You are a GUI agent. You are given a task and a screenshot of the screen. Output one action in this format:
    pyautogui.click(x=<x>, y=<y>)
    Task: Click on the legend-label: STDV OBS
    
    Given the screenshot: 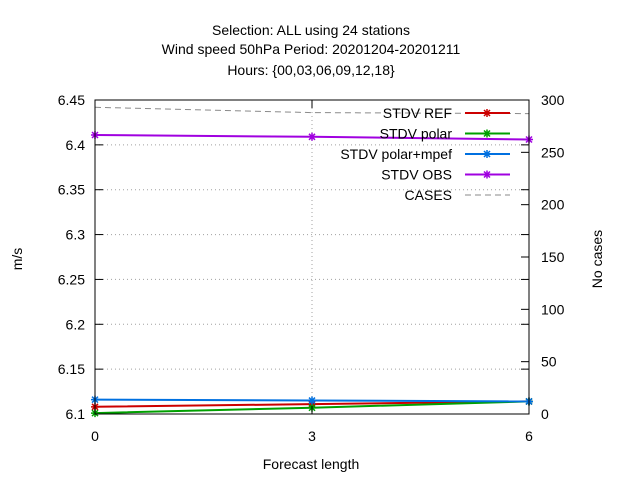 What is the action you would take?
    pyautogui.click(x=416, y=175)
    